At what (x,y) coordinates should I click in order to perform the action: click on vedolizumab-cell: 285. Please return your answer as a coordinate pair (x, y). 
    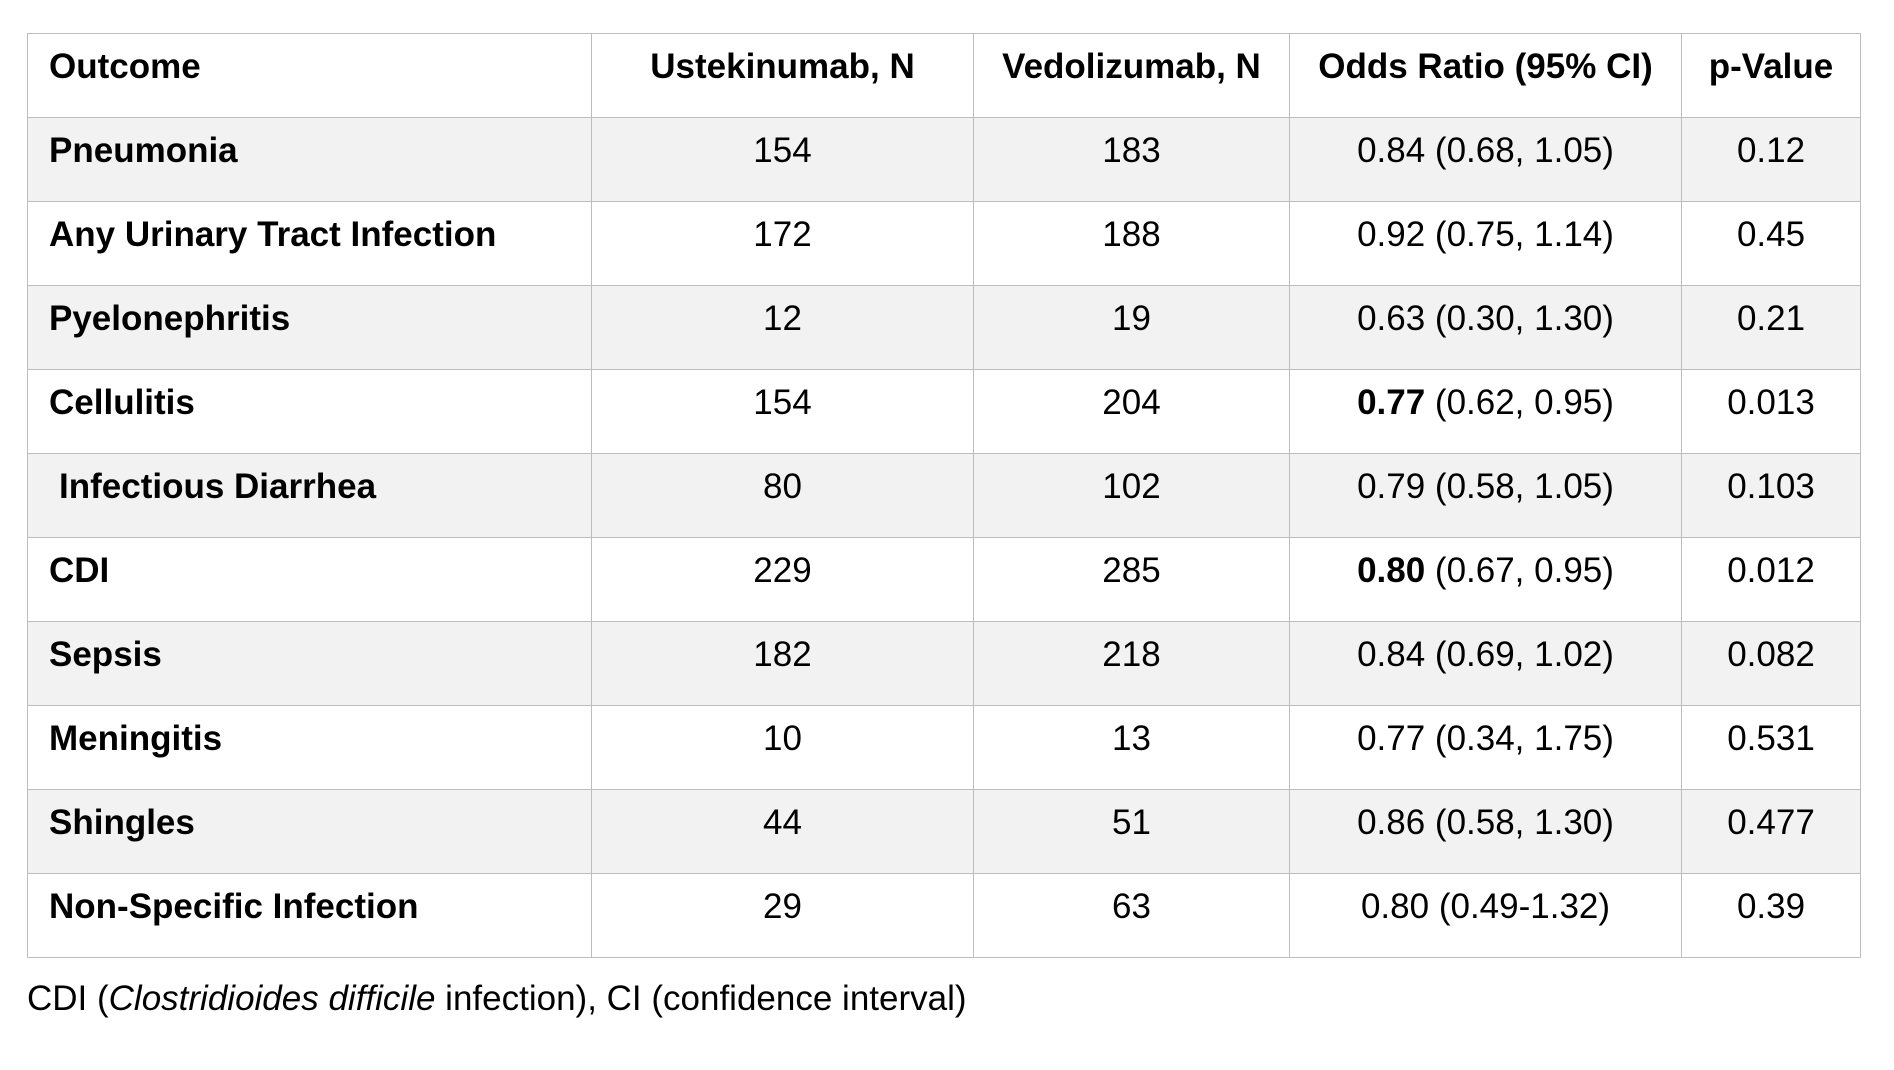
    Looking at the image, I should click on (1131, 579).